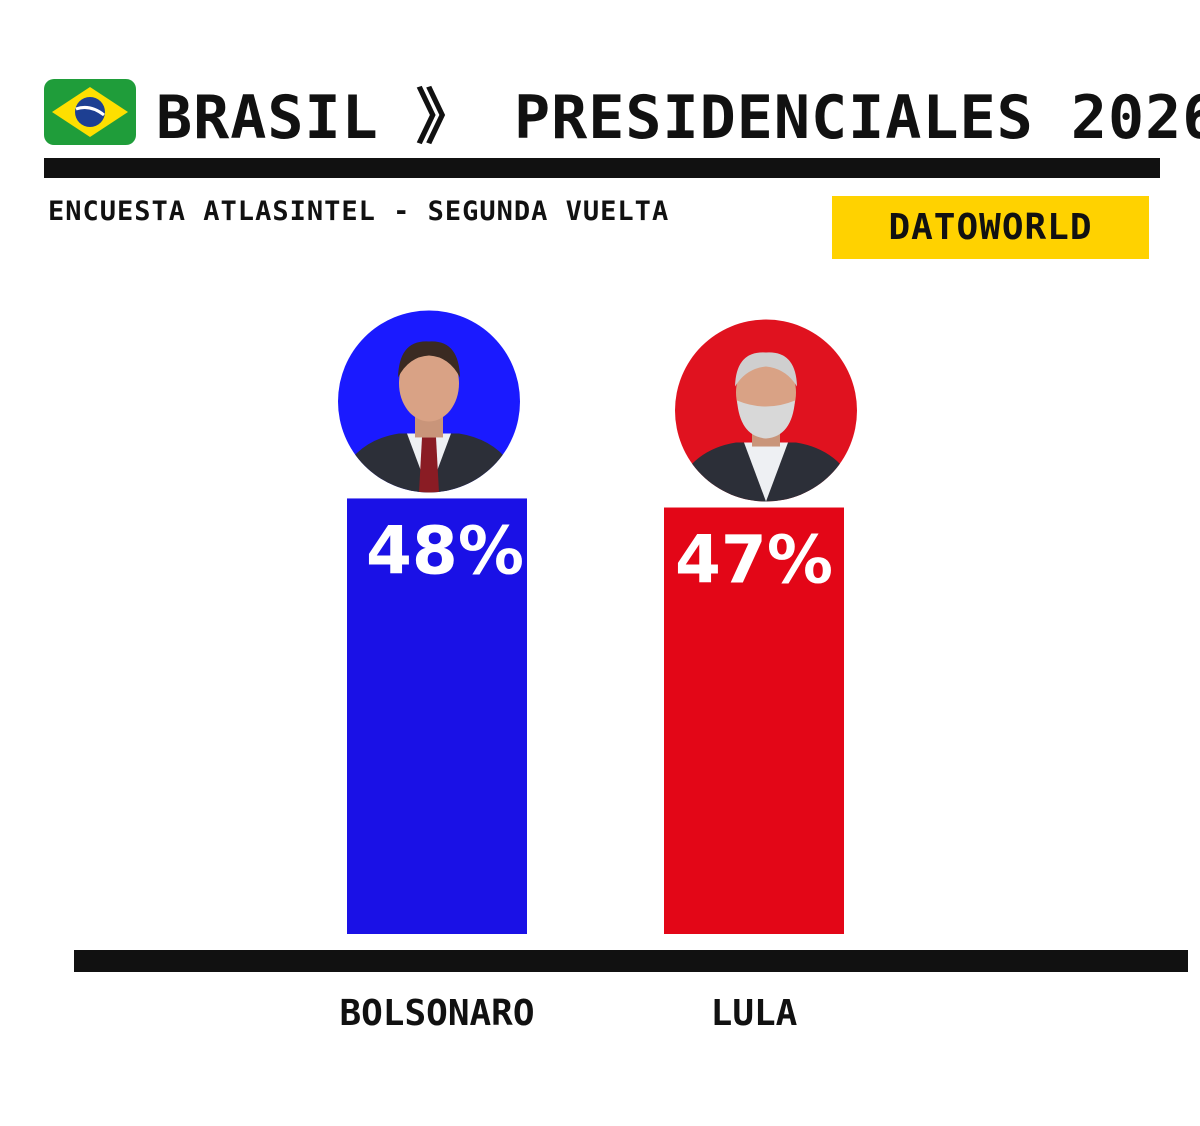 Image resolution: width=1200 pixels, height=1126 pixels. I want to click on header-divider, so click(602, 168).